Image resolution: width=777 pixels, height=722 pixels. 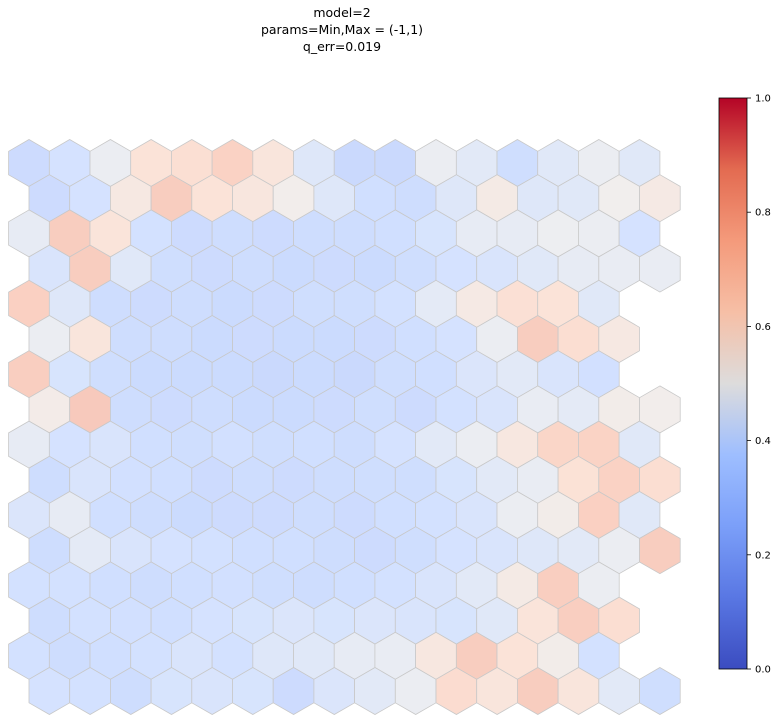 What do you see at coordinates (342, 46) in the screenshot?
I see `title-line-qerr: q_err=0.019` at bounding box center [342, 46].